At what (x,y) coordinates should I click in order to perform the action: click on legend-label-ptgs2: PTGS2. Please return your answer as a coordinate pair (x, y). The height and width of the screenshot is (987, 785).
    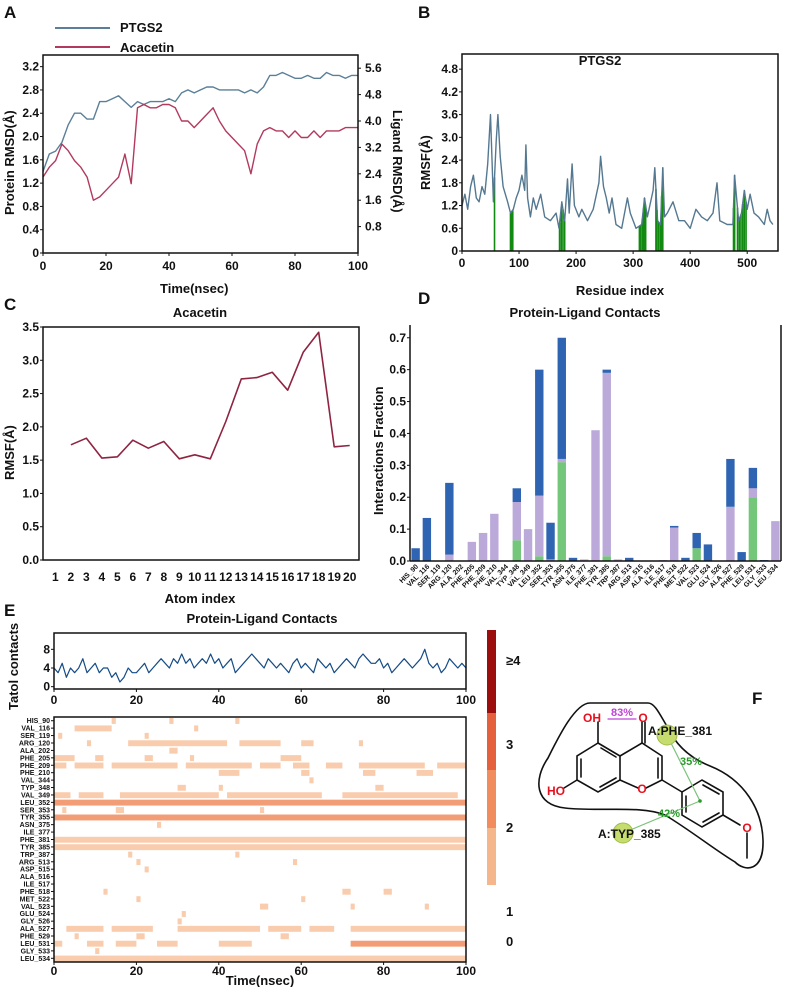
    Looking at the image, I should click on (141, 27).